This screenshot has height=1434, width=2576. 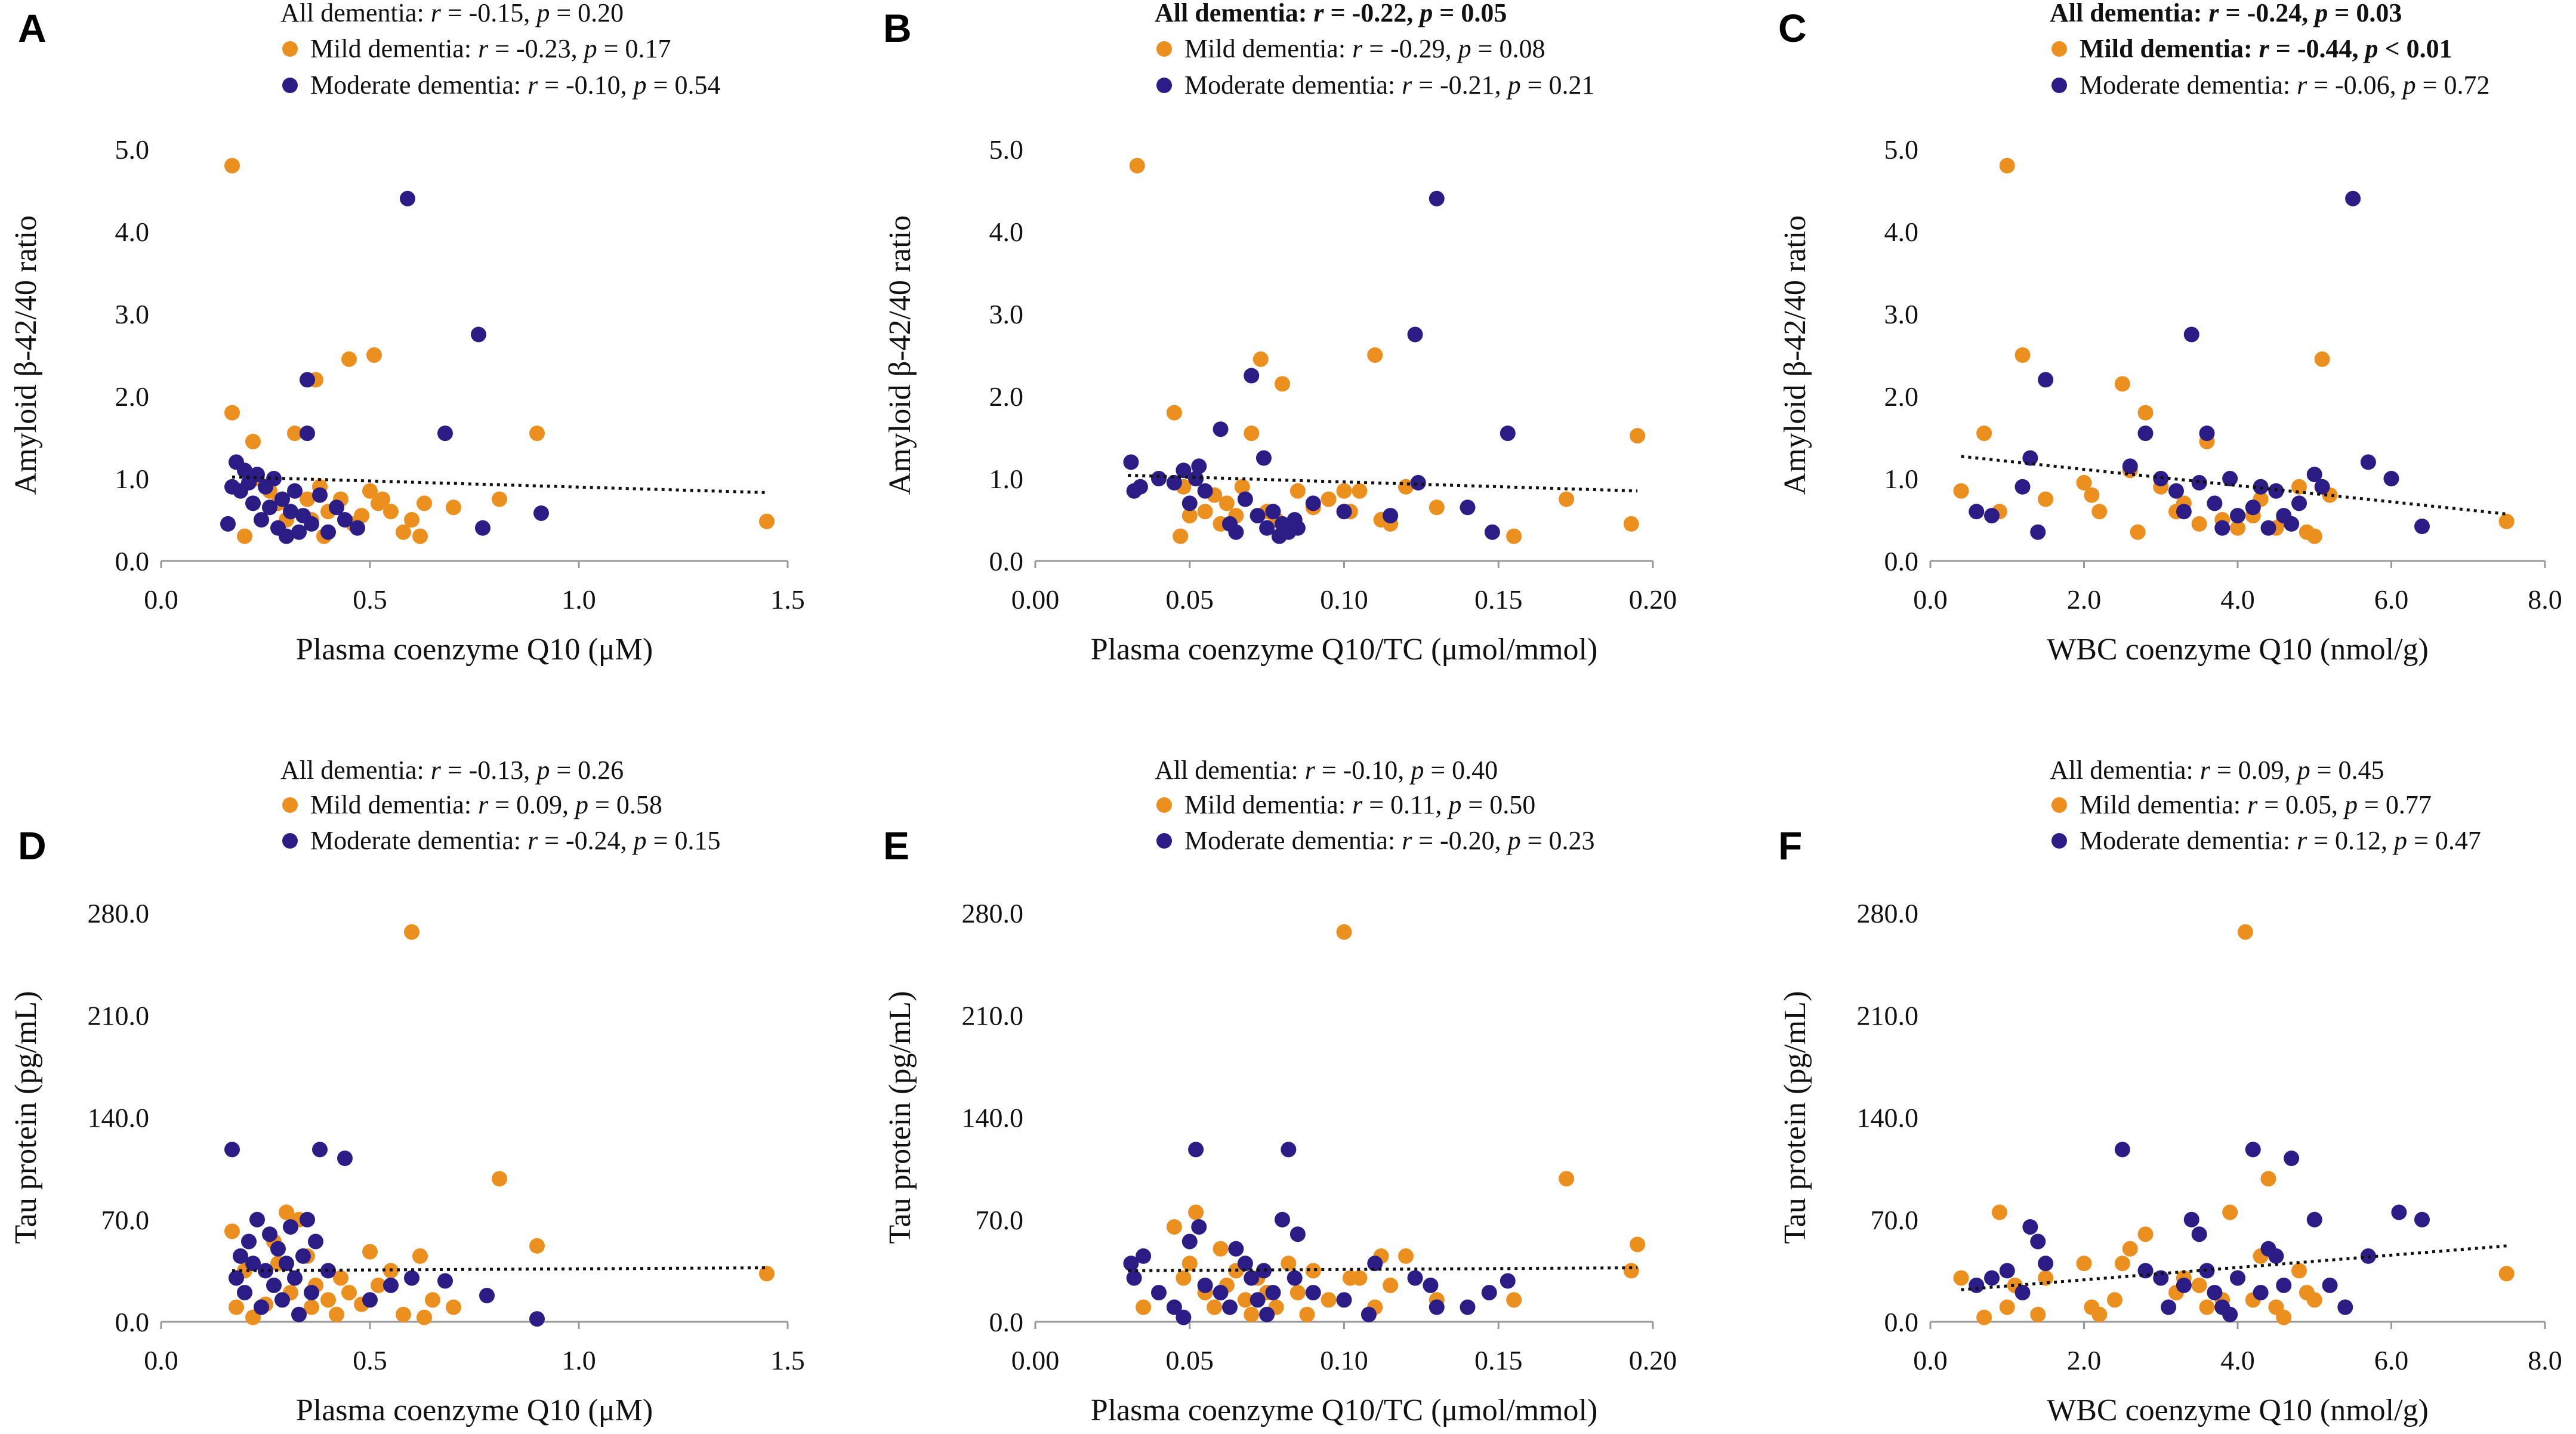 I want to click on y-tick-label: 5.0, so click(x=1902, y=149).